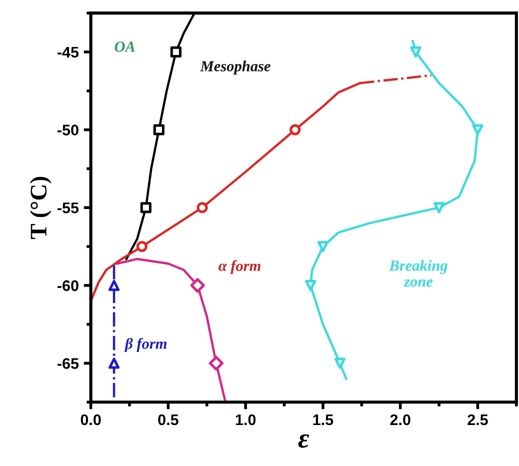 The height and width of the screenshot is (466, 519). What do you see at coordinates (304, 441) in the screenshot?
I see `x-axis-title: ε` at bounding box center [304, 441].